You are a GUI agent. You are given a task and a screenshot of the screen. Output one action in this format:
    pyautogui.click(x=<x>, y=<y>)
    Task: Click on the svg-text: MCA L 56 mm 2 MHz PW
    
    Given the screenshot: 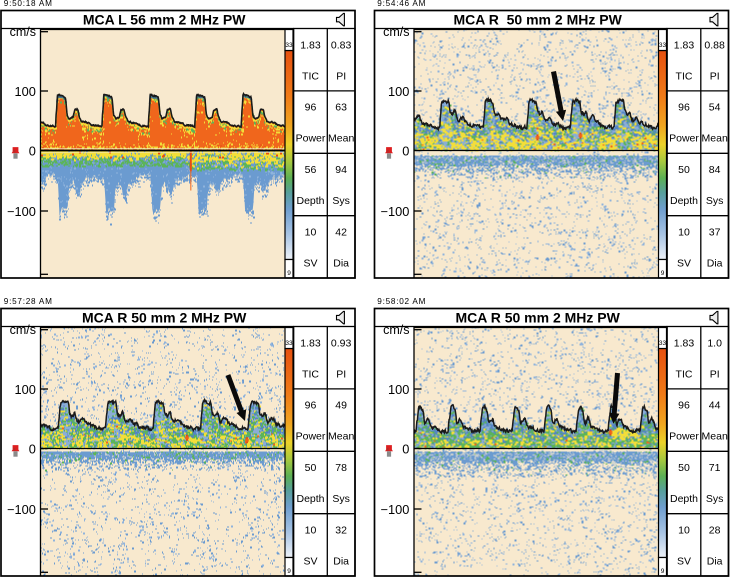 What is the action you would take?
    pyautogui.click(x=164, y=19)
    